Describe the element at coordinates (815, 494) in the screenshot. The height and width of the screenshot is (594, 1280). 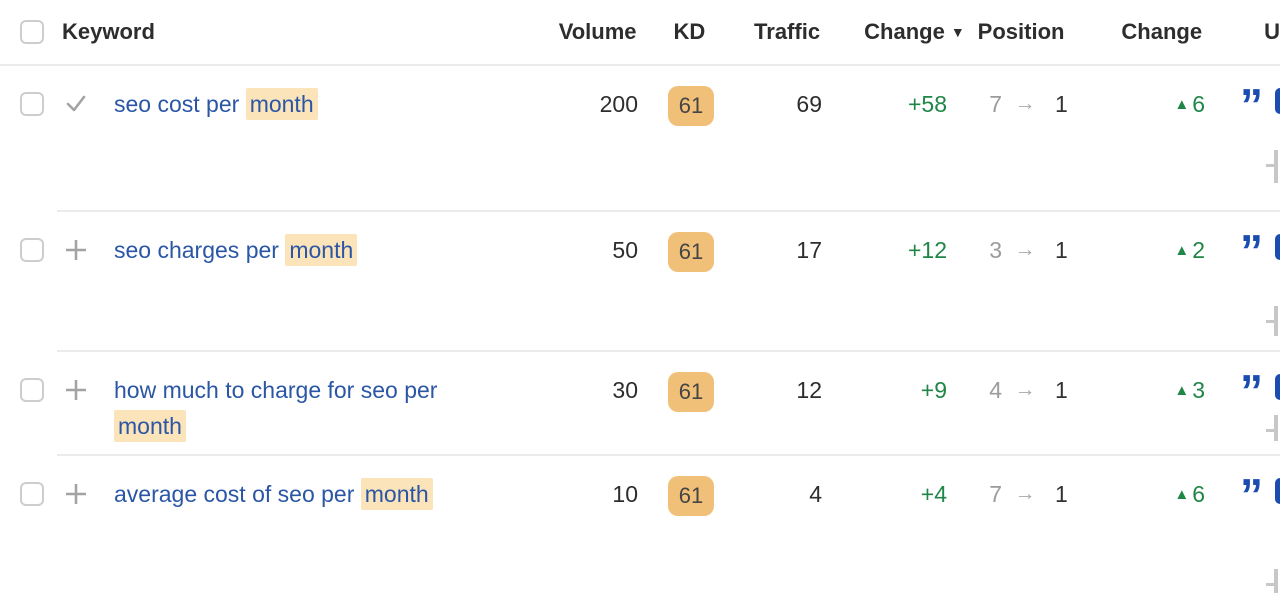
I see `traffic-value: 4` at that location.